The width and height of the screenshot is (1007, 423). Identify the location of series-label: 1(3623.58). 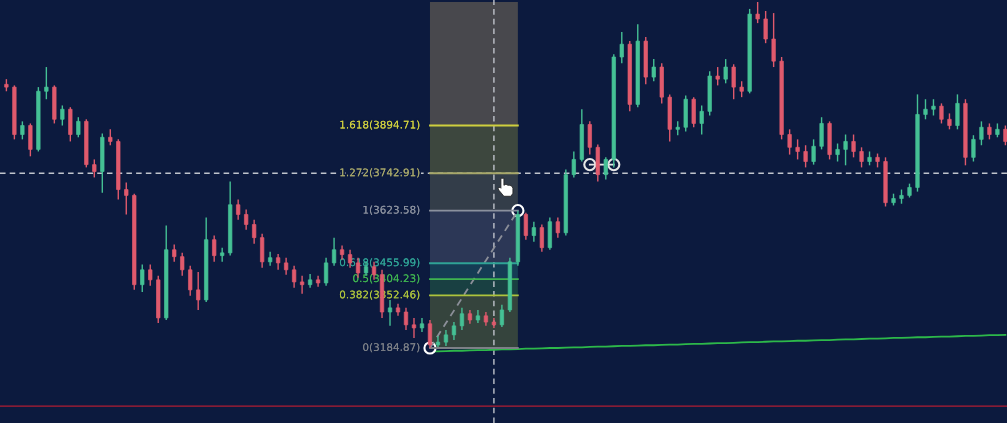
(391, 210).